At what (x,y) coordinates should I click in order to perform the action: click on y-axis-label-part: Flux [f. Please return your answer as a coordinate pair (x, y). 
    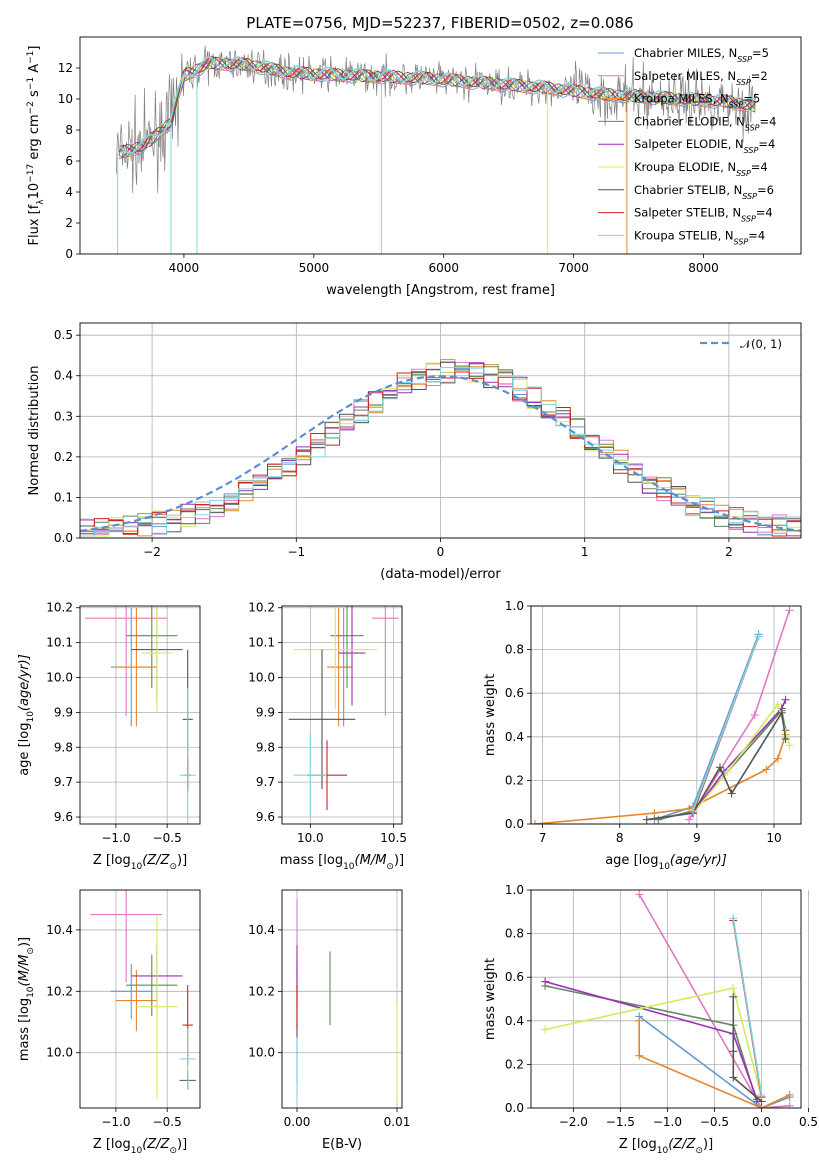
    Looking at the image, I should click on (34, 224).